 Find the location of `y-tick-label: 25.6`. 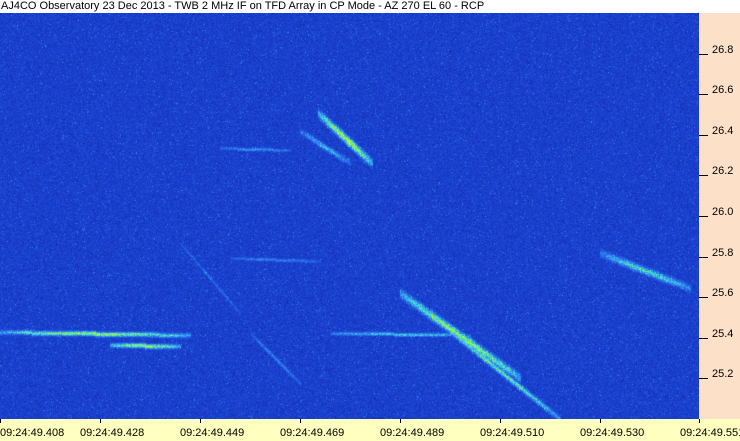

y-tick-label: 25.6 is located at coordinates (723, 293).